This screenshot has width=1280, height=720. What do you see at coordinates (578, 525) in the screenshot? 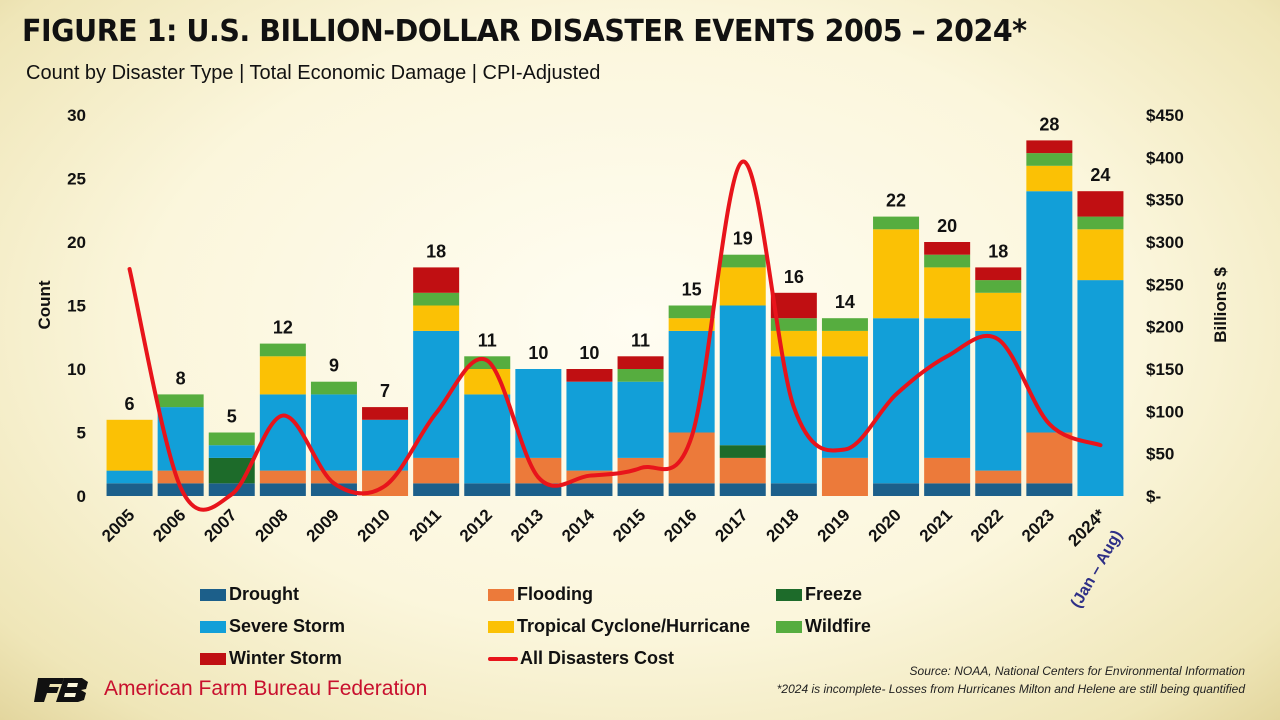
I see `x-tick-label: 2014` at bounding box center [578, 525].